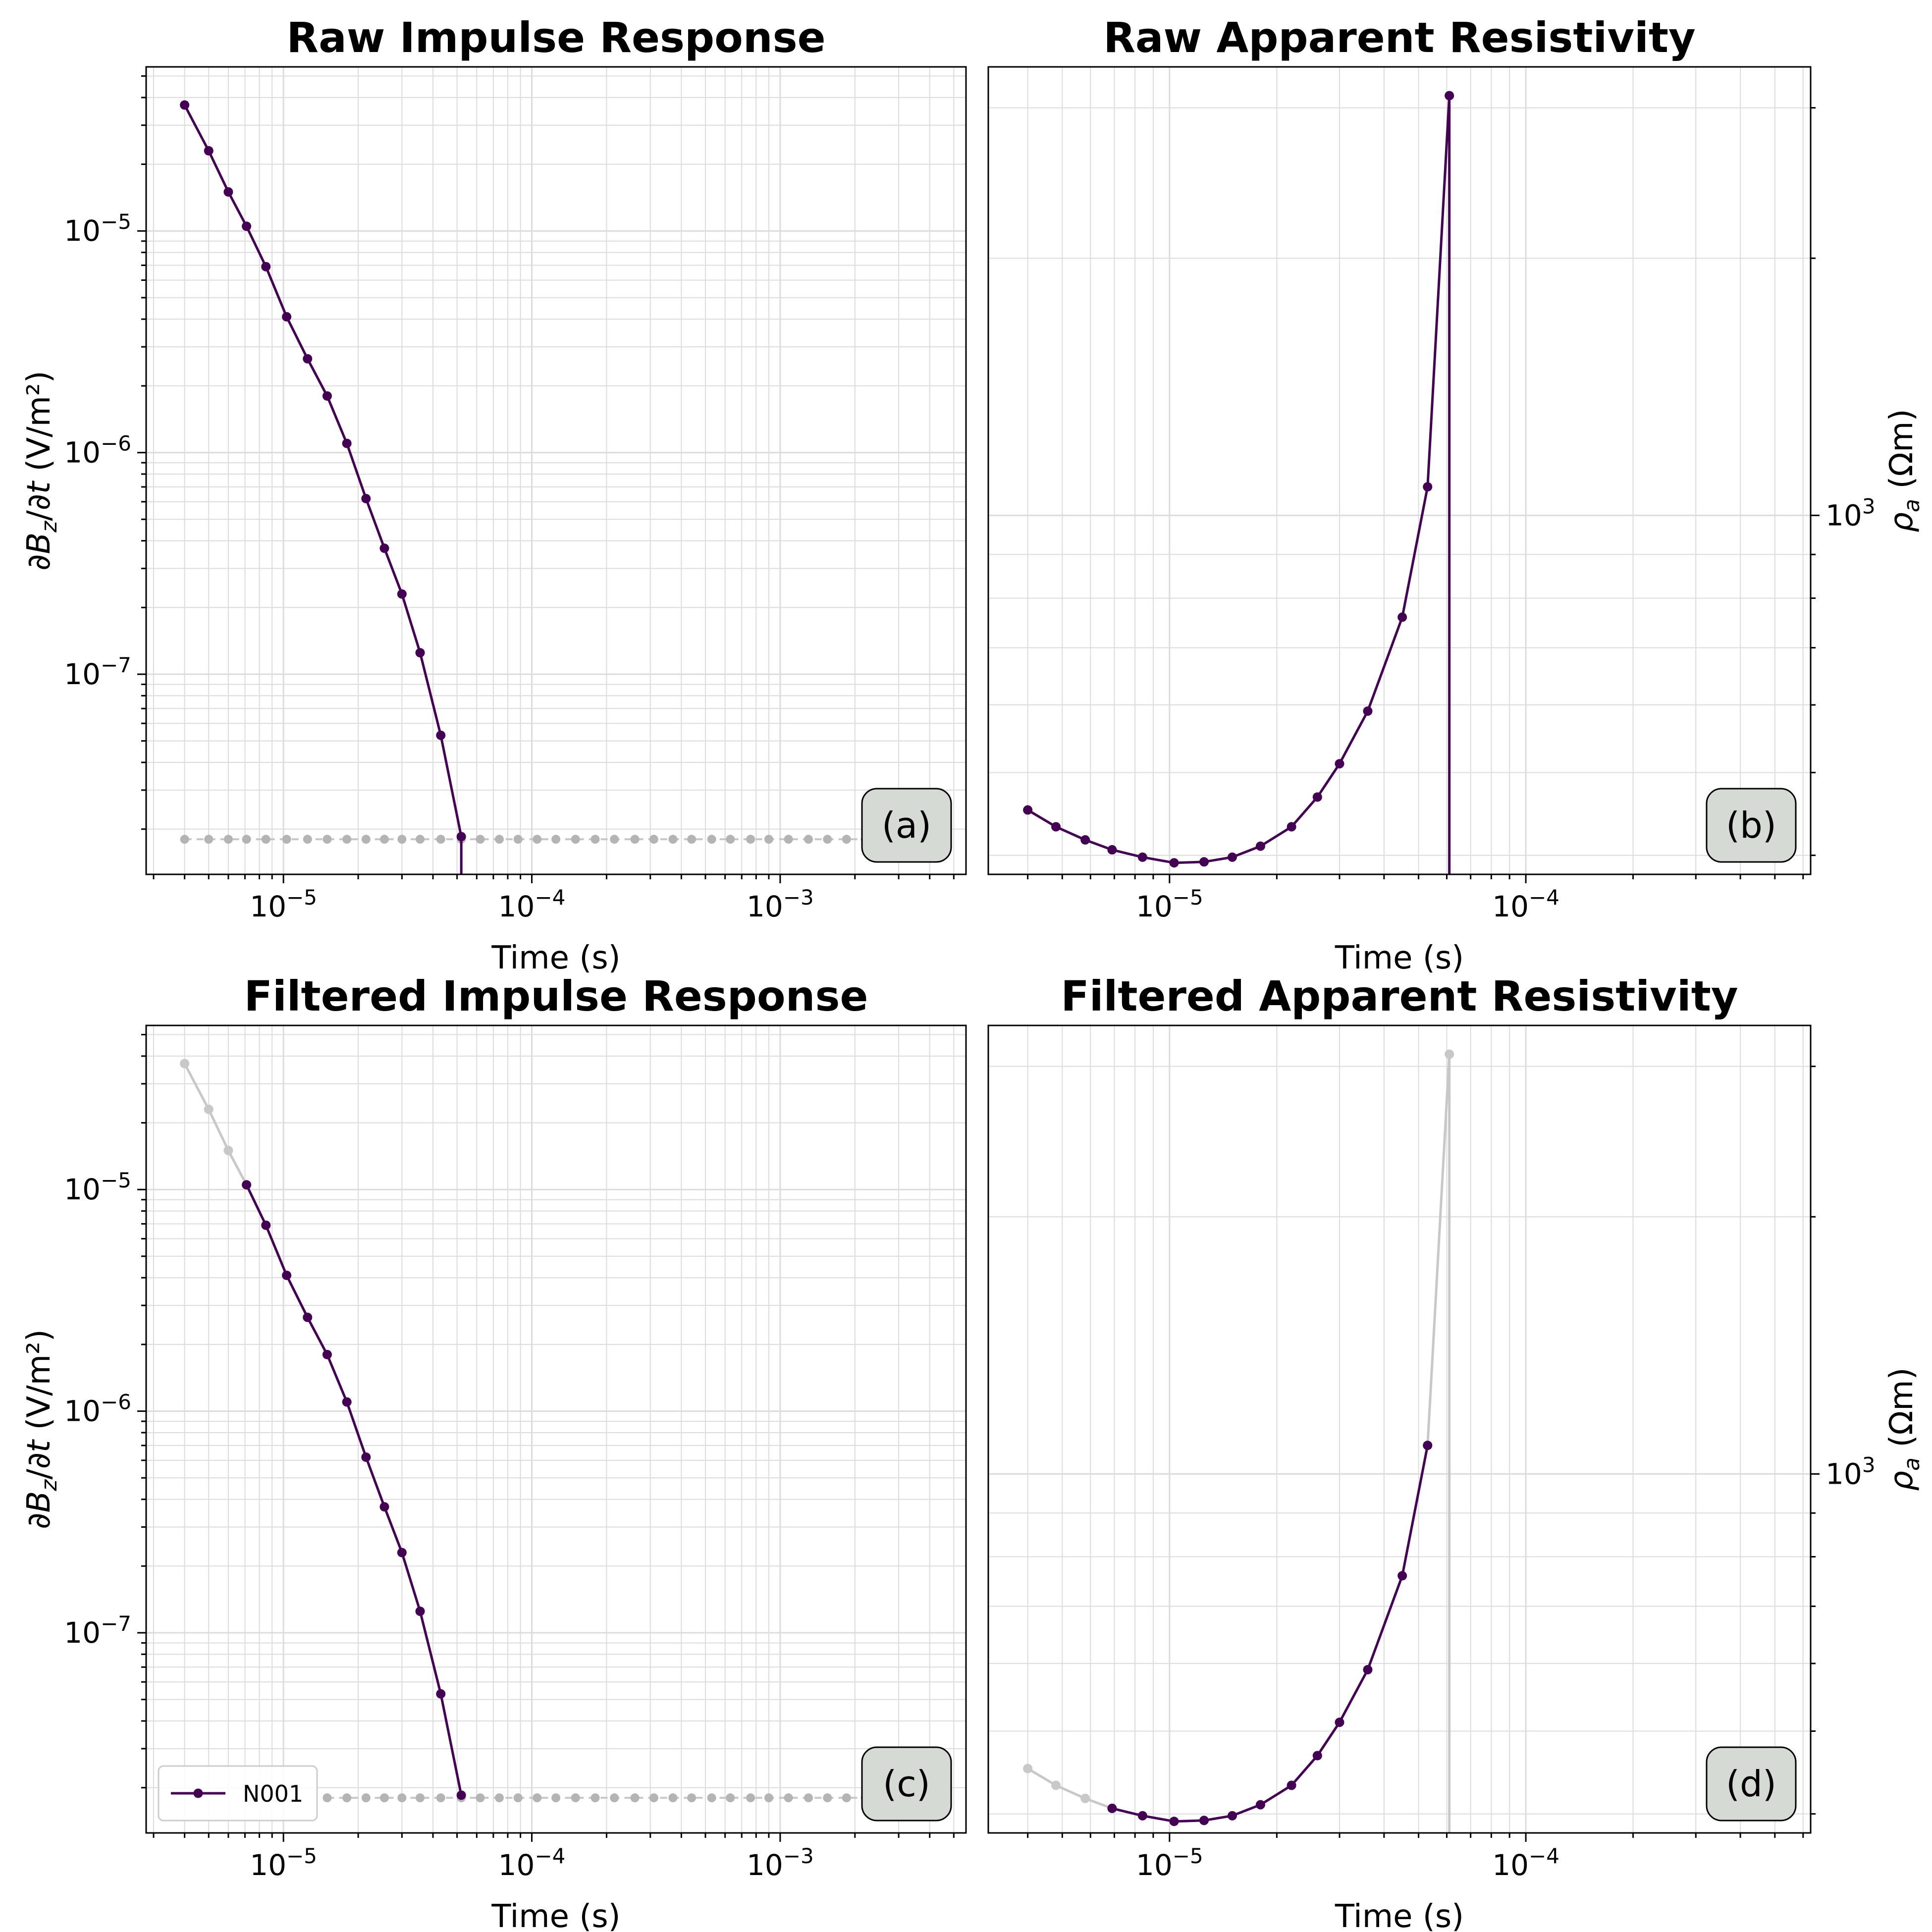 This screenshot has width=1932, height=1932. Describe the element at coordinates (1751, 1784) in the screenshot. I see `panel-label: (d)` at that location.